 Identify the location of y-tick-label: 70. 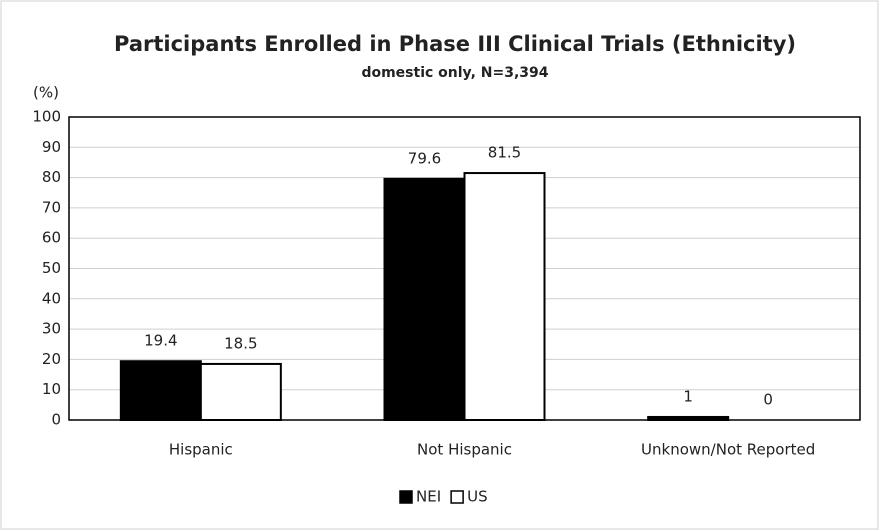
(51, 207).